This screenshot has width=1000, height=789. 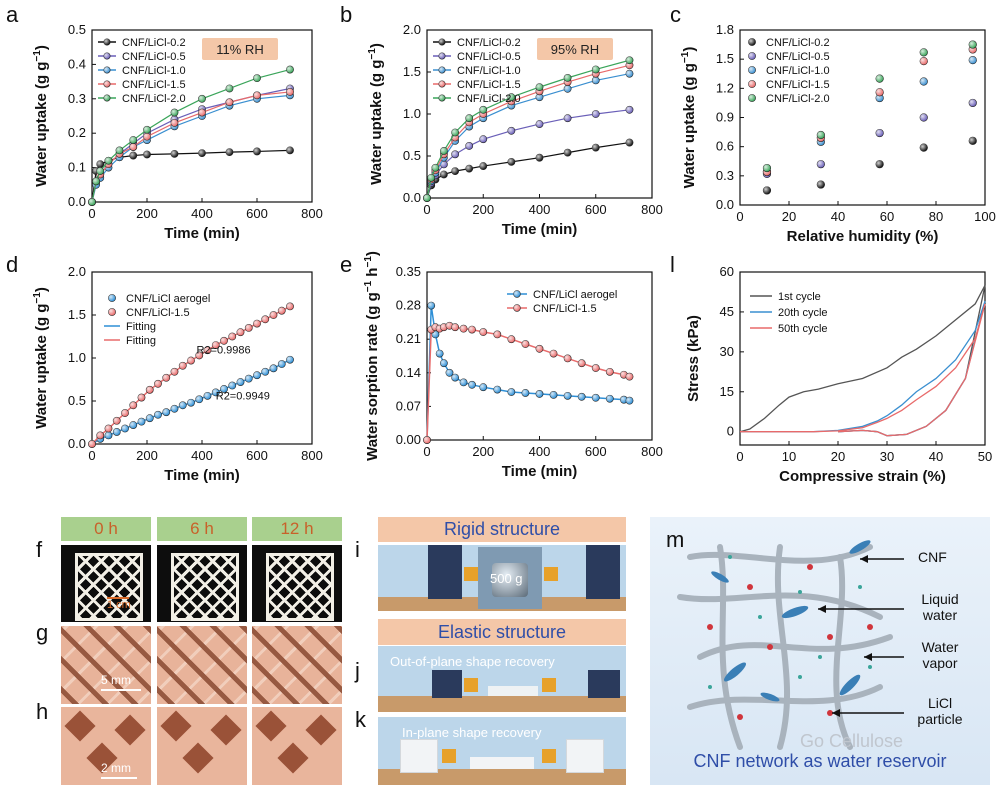 I want to click on photo-g-6h, so click(x=202, y=665).